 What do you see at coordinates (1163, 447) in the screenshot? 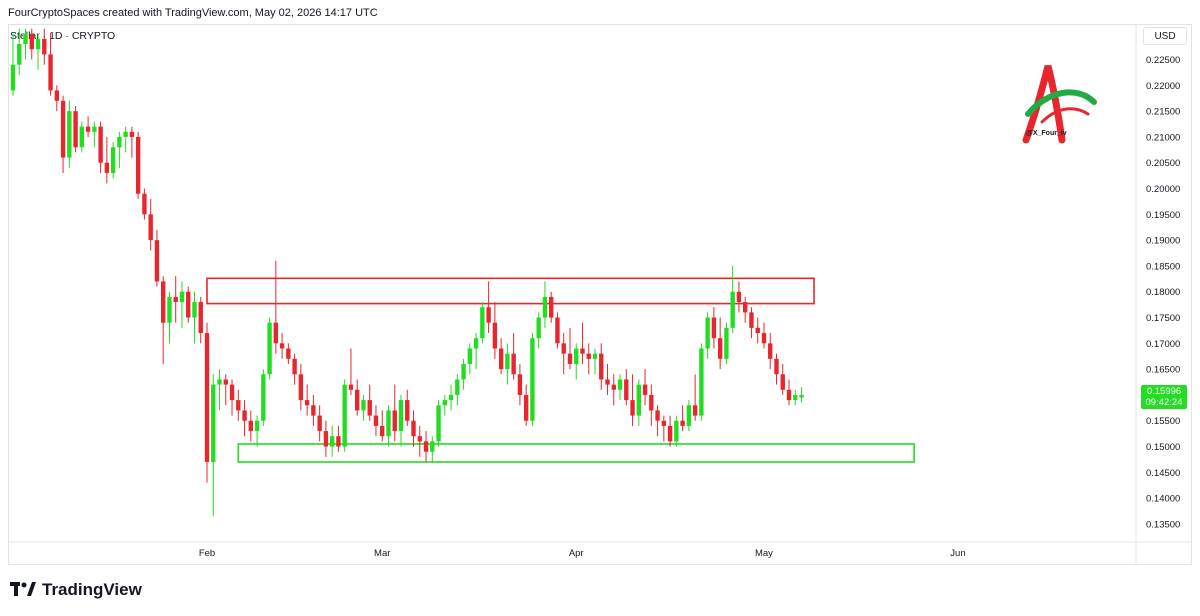
I see `y-tick-label: 0.15000` at bounding box center [1163, 447].